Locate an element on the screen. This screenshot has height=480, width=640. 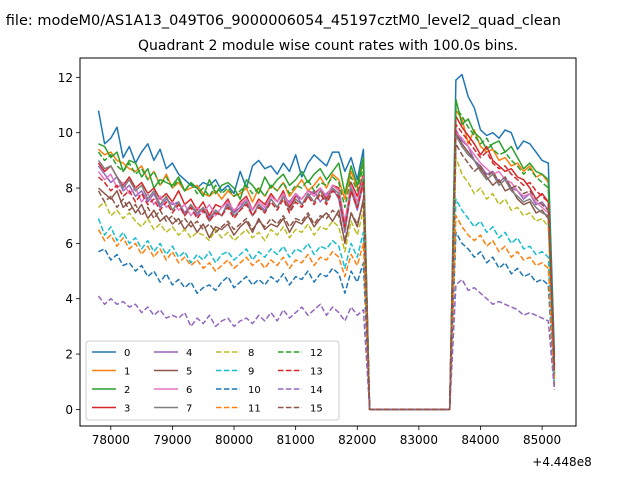
x-tick-label: 82000 is located at coordinates (357, 440).